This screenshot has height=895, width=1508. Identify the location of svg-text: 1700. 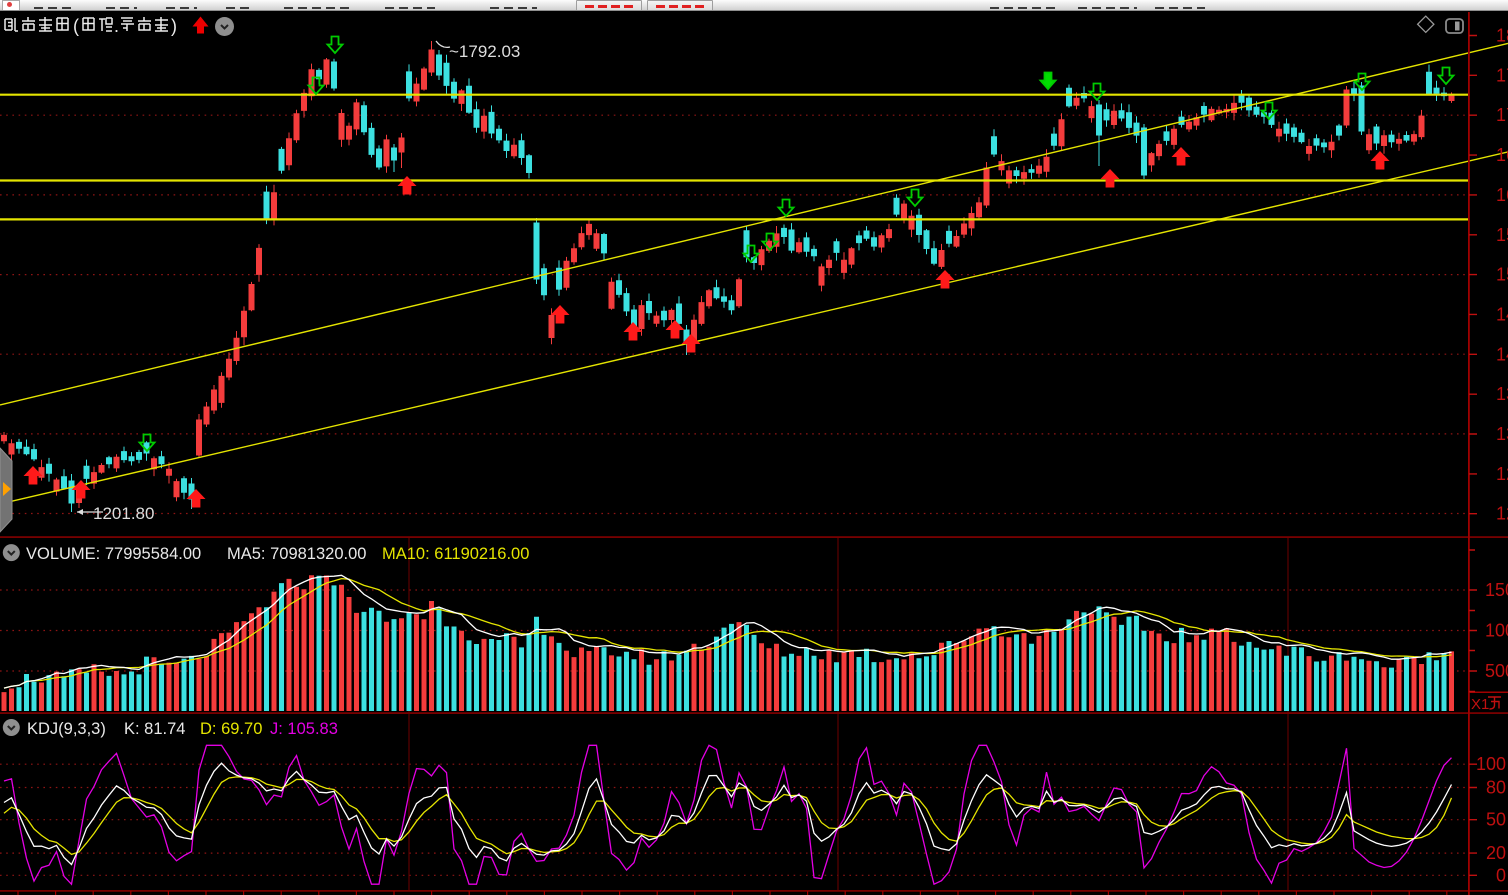
(1502, 115).